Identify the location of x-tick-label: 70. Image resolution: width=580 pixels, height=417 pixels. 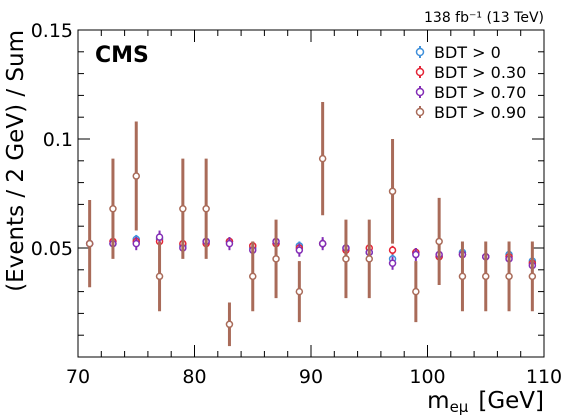
(78, 377).